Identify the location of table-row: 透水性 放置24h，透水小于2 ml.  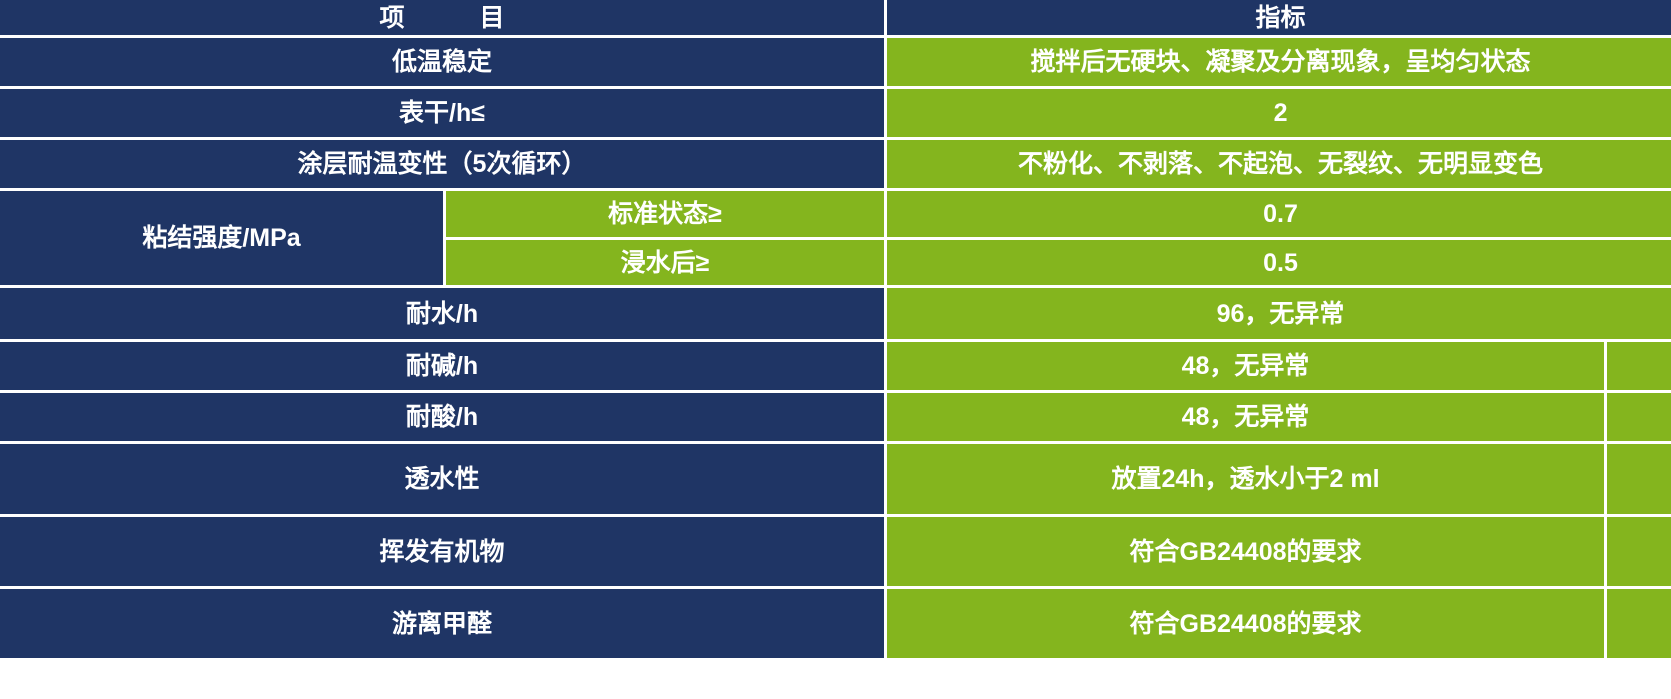
(835, 479).